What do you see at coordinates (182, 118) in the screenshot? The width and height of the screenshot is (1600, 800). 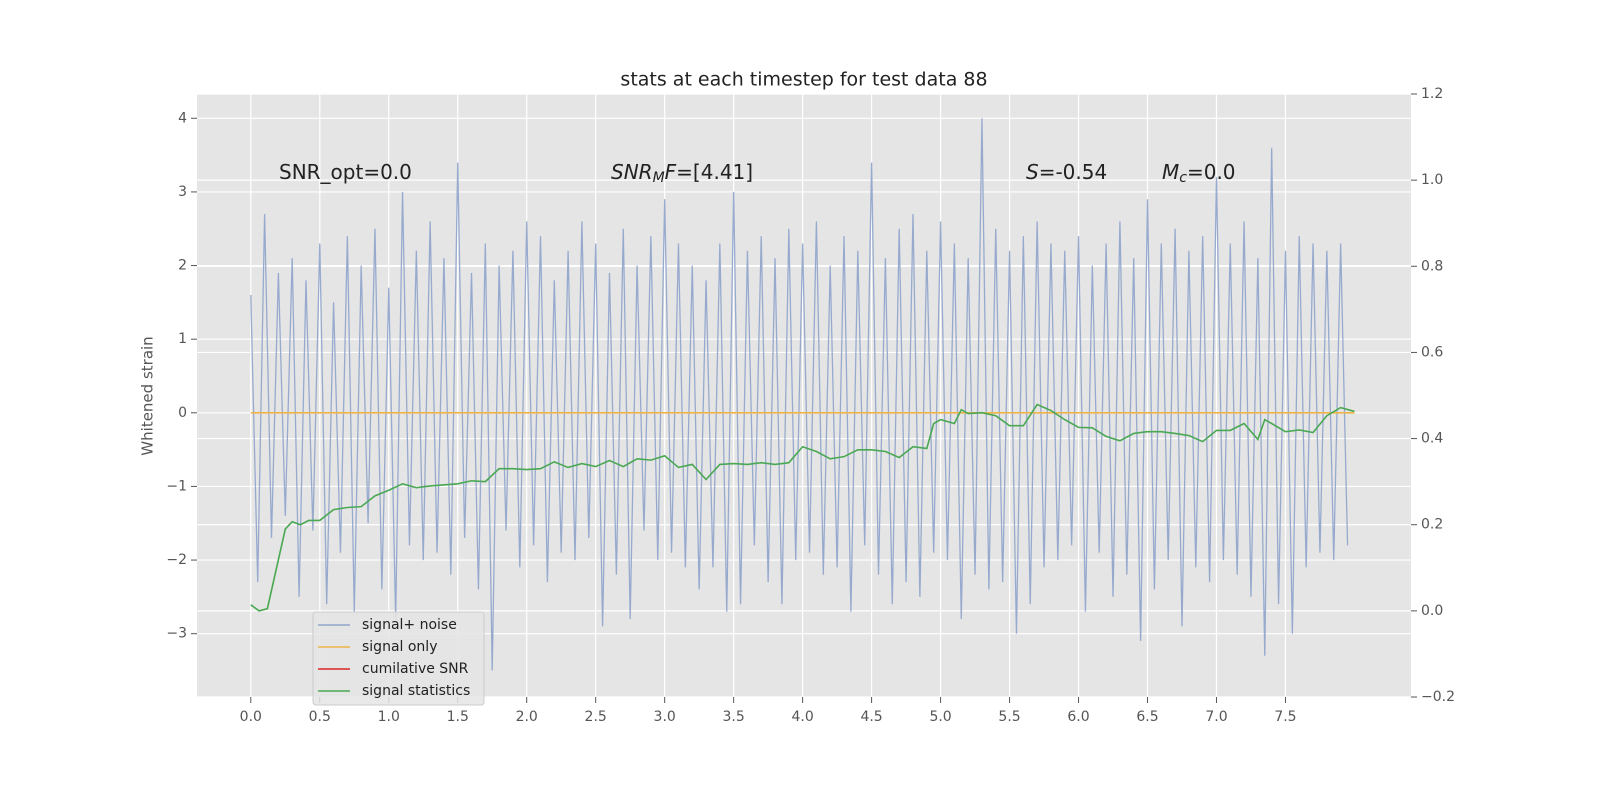 I see `y-tick-label: 4` at bounding box center [182, 118].